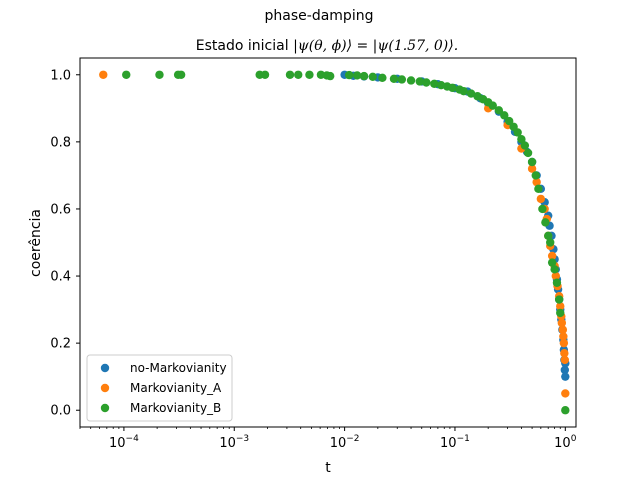 The height and width of the screenshot is (480, 640). Describe the element at coordinates (175, 408) in the screenshot. I see `legend-label: Markovianity_B` at that location.